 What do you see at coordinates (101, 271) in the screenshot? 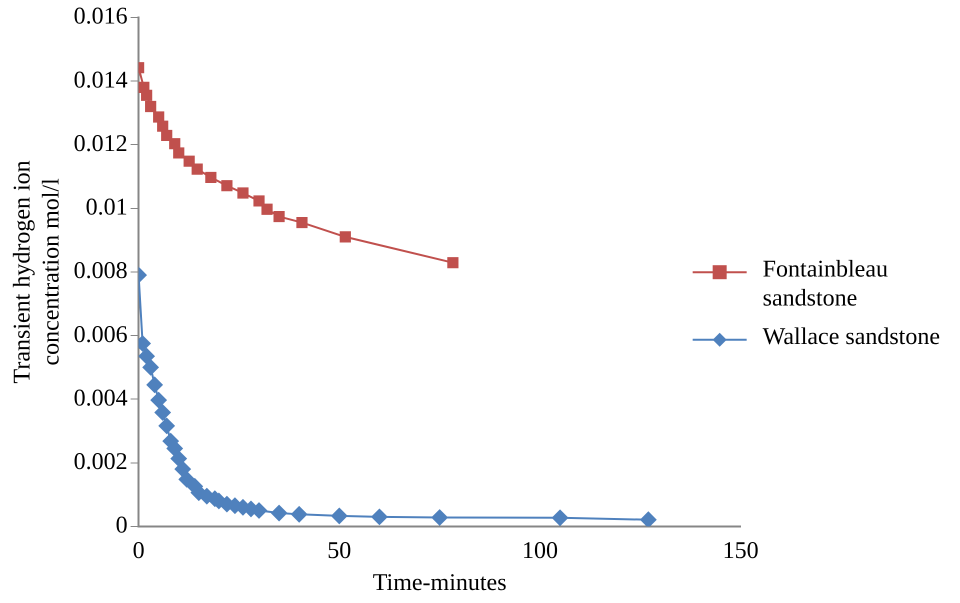
I see `y-tick-label: 0.008` at bounding box center [101, 271].